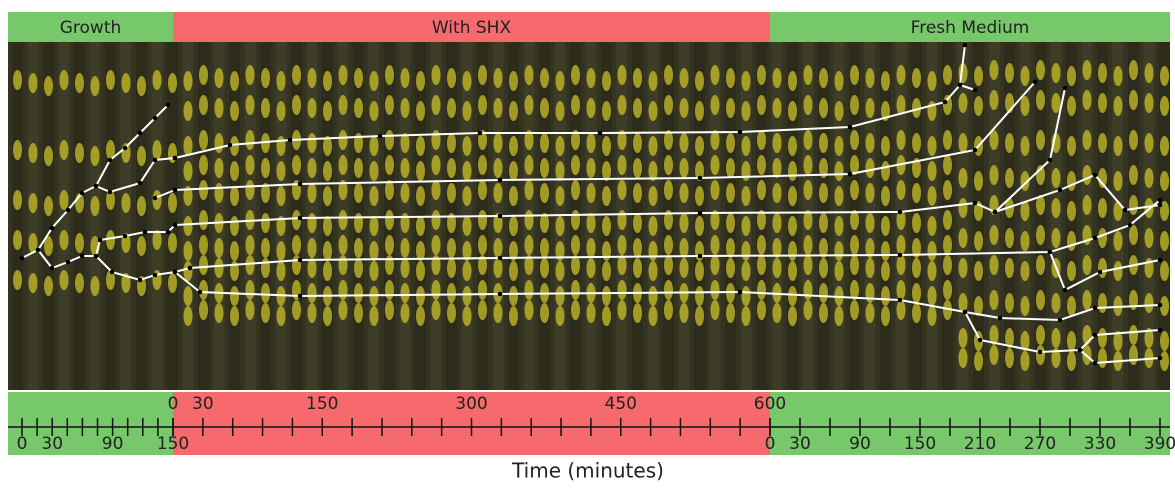 The width and height of the screenshot is (1175, 489). What do you see at coordinates (471, 27) in the screenshot?
I see `phase-header` at bounding box center [471, 27].